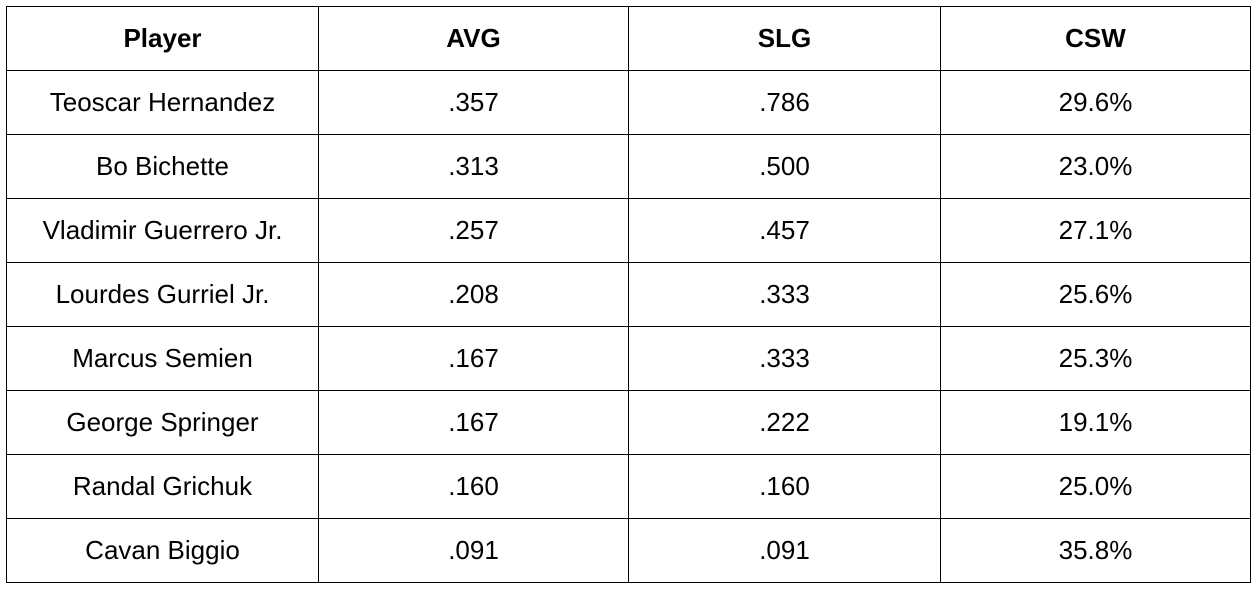  Describe the element at coordinates (162, 166) in the screenshot. I see `player-cell: Bo Bichette` at that location.